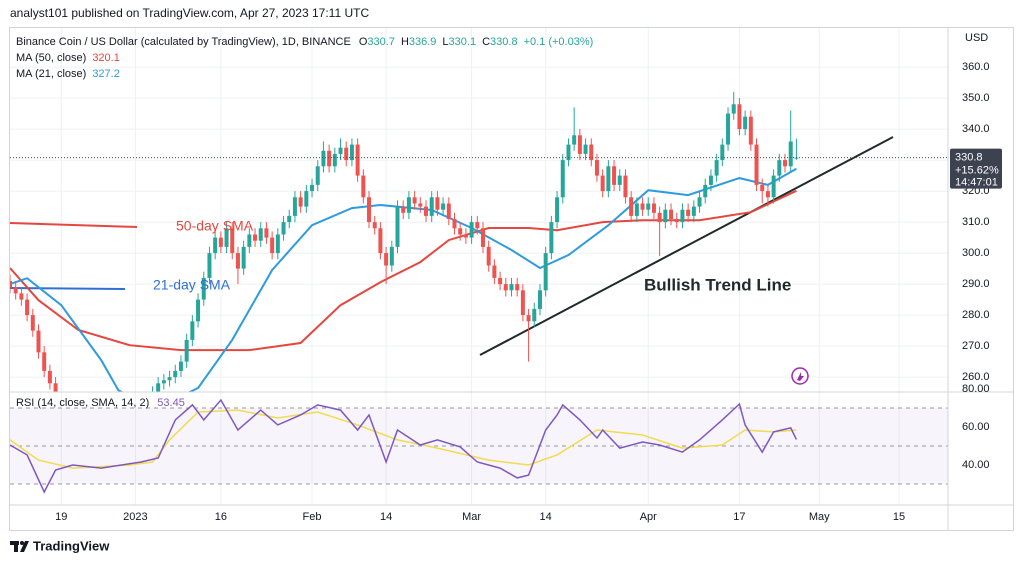 This screenshot has height=563, width=1024. Describe the element at coordinates (312, 517) in the screenshot. I see `x-tick-label: Feb` at that location.